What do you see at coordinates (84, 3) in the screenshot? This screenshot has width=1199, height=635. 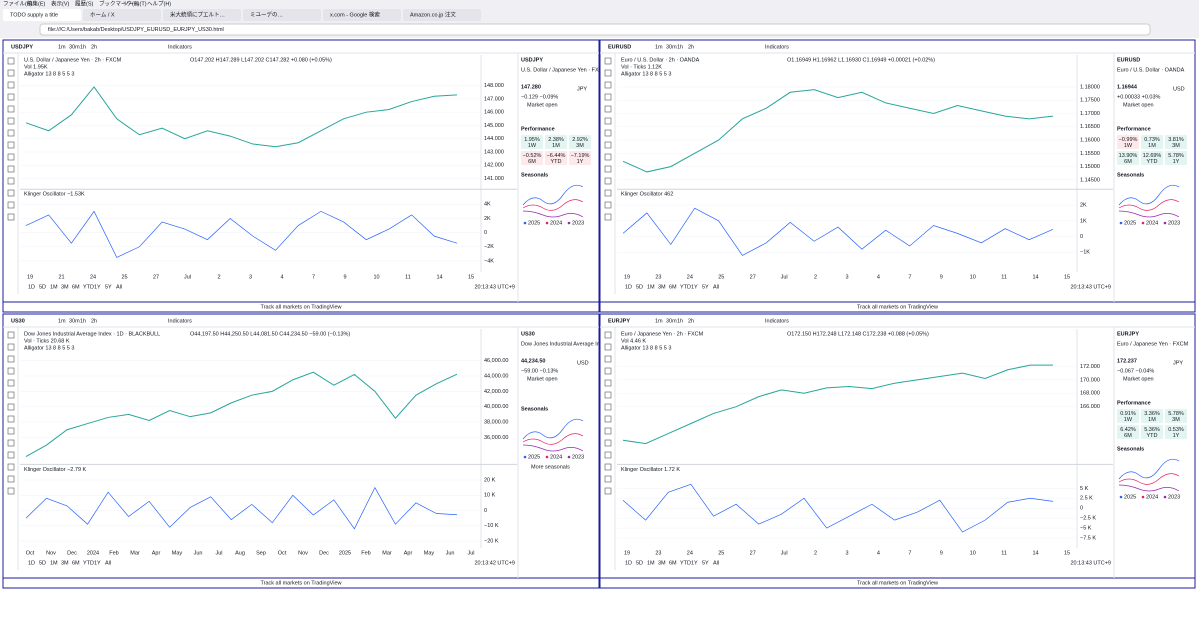 I see `menu-item: 履歴(S)` at bounding box center [84, 3].